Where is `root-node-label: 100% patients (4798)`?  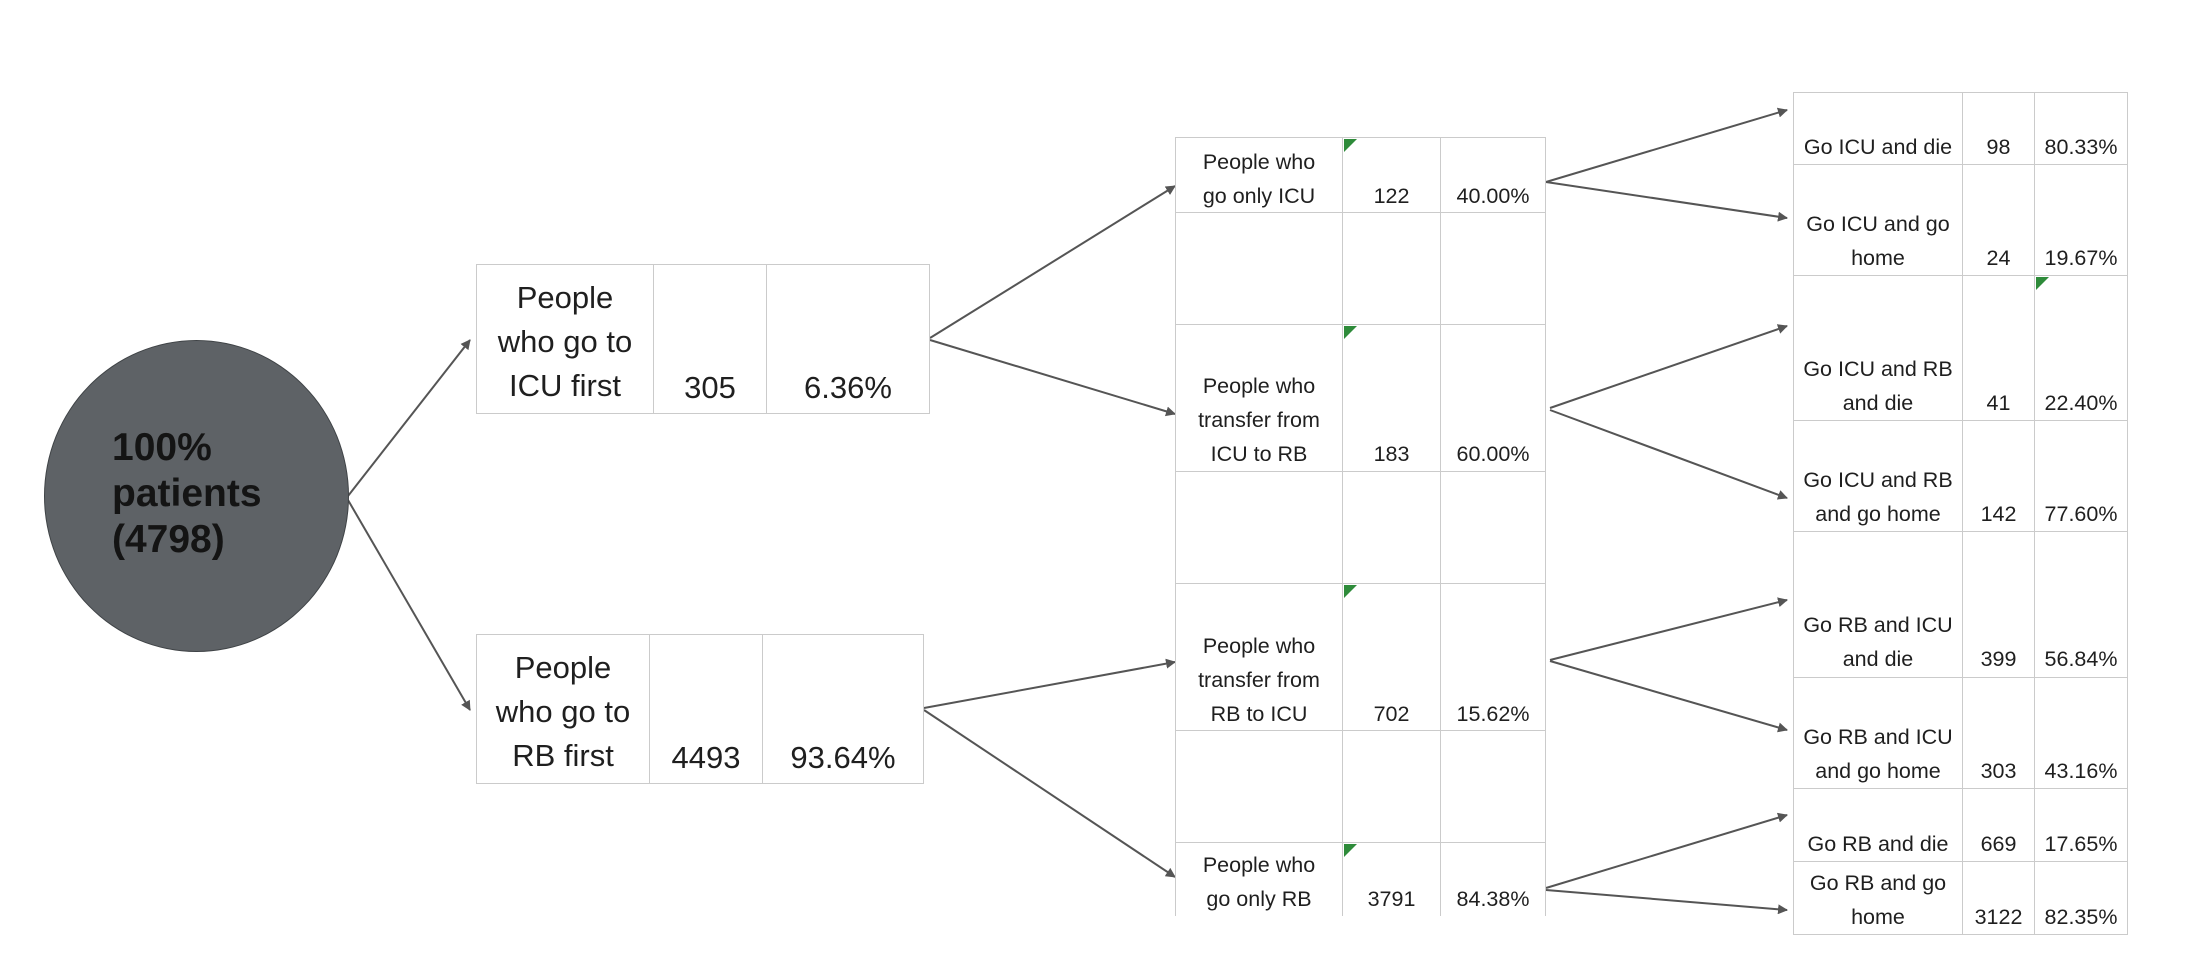 root-node-label: 100% patients (4798) is located at coordinates (187, 493).